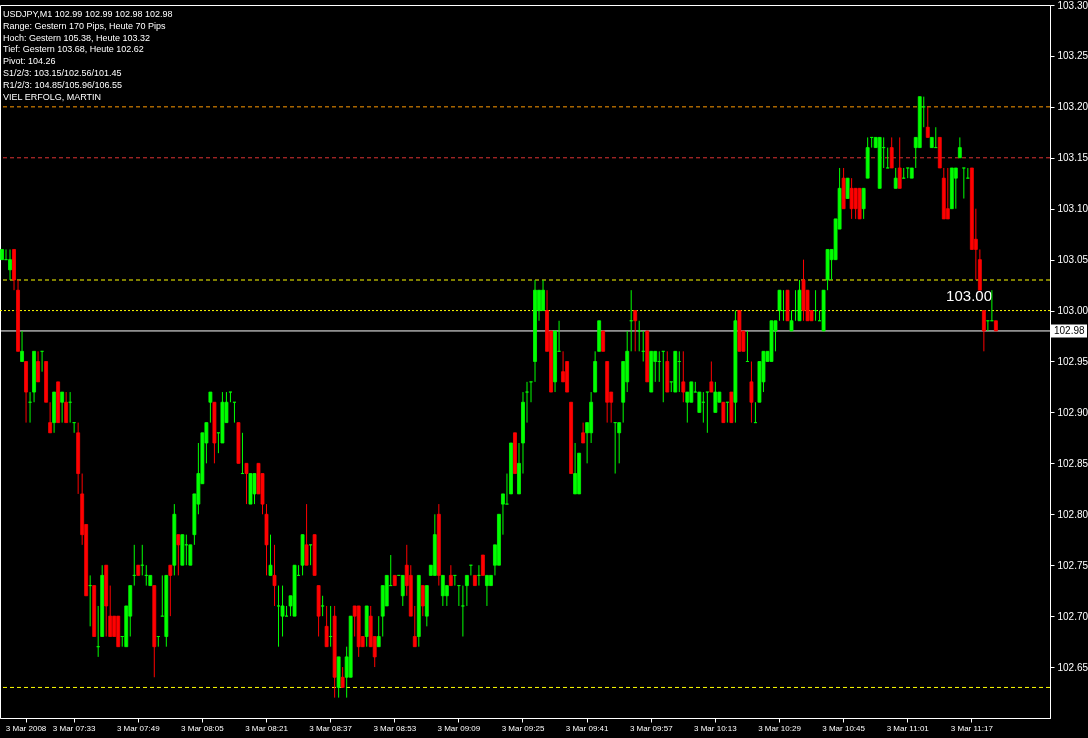  I want to click on annotation: Pivot: 104.26, so click(29, 61).